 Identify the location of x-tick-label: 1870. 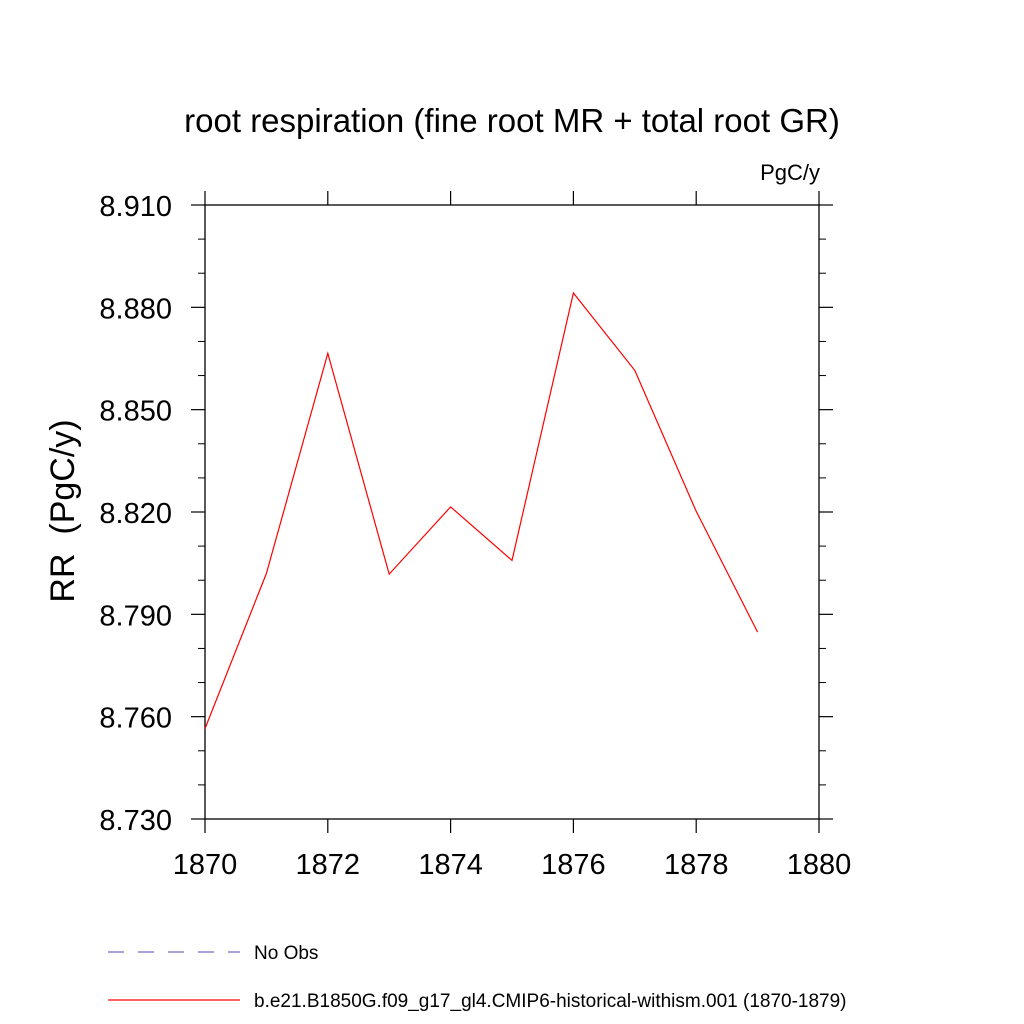
(205, 865).